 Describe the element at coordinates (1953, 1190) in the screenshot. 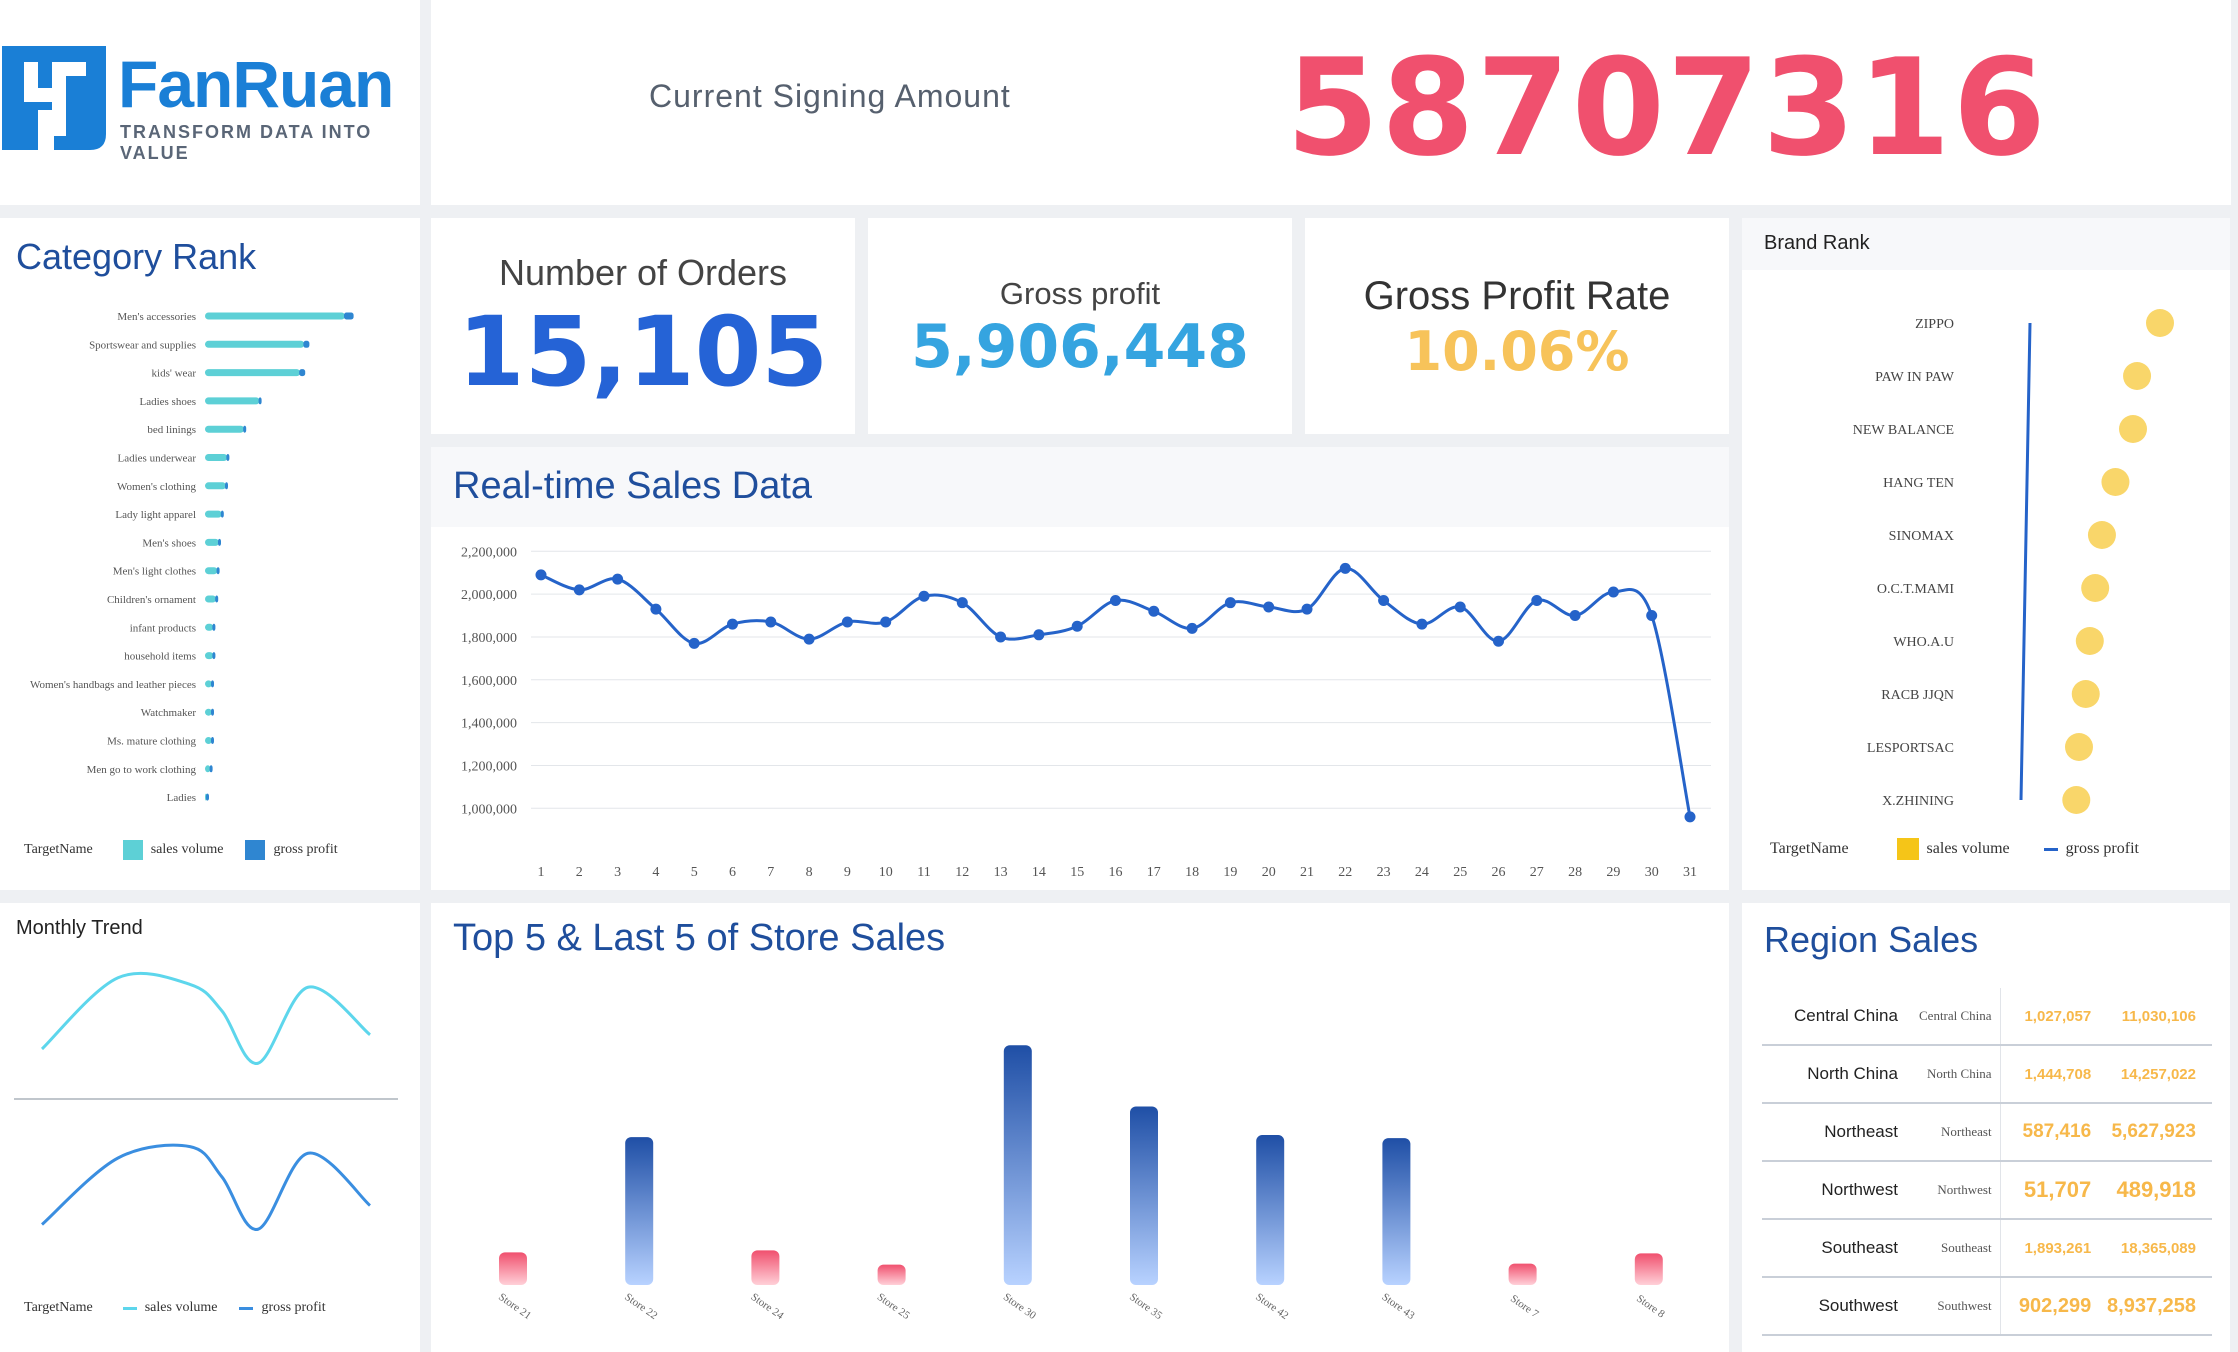

I see `region-alt-name: Northwest` at that location.